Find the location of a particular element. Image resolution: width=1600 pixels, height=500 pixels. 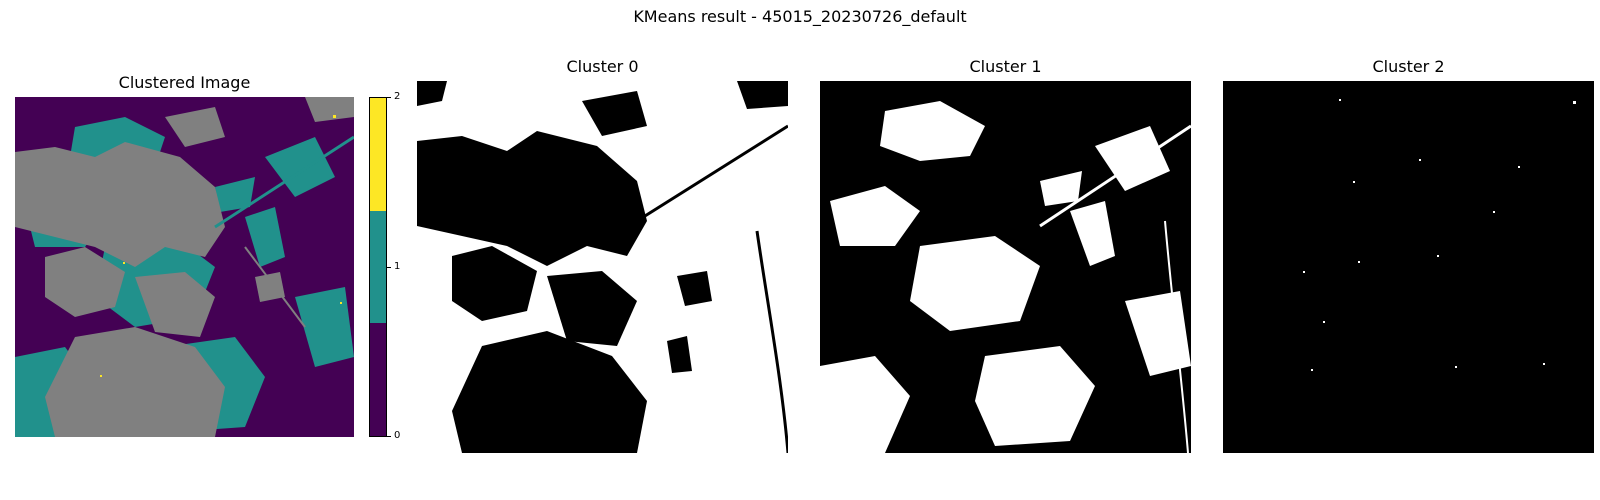

cluster-2-title: Cluster 2 is located at coordinates (1408, 66).